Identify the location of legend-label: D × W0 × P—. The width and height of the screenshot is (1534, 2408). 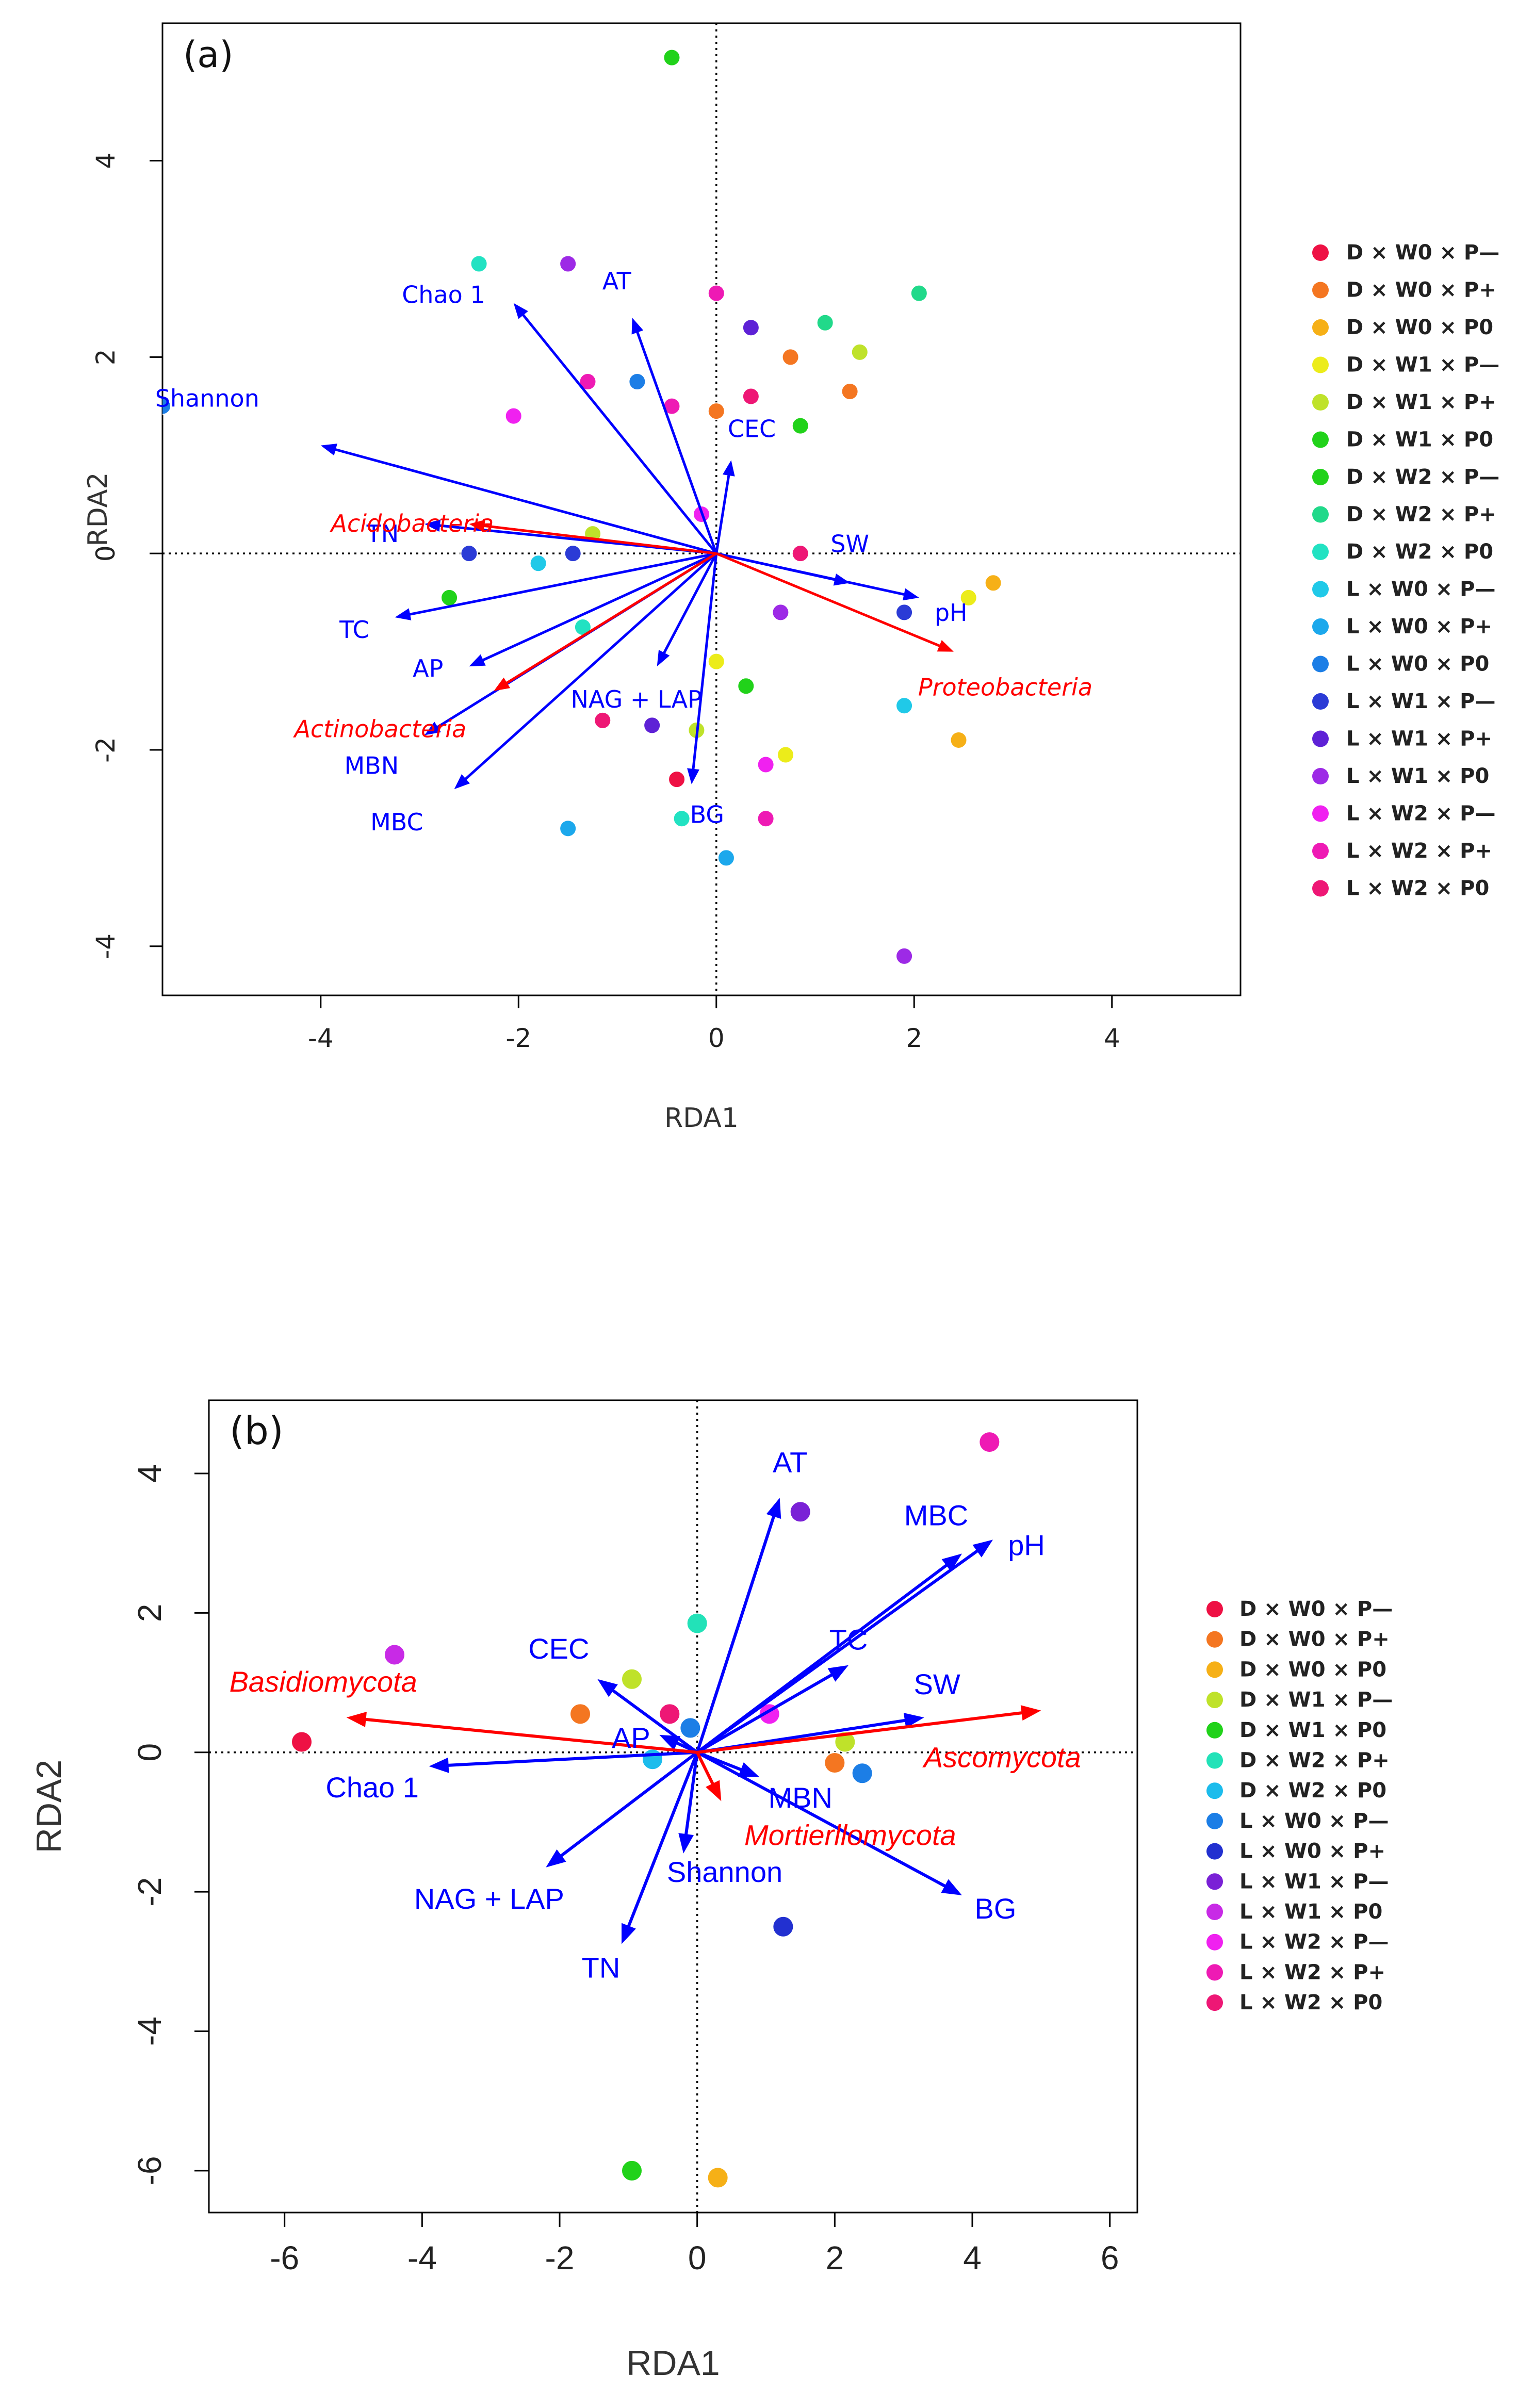
(1316, 1609).